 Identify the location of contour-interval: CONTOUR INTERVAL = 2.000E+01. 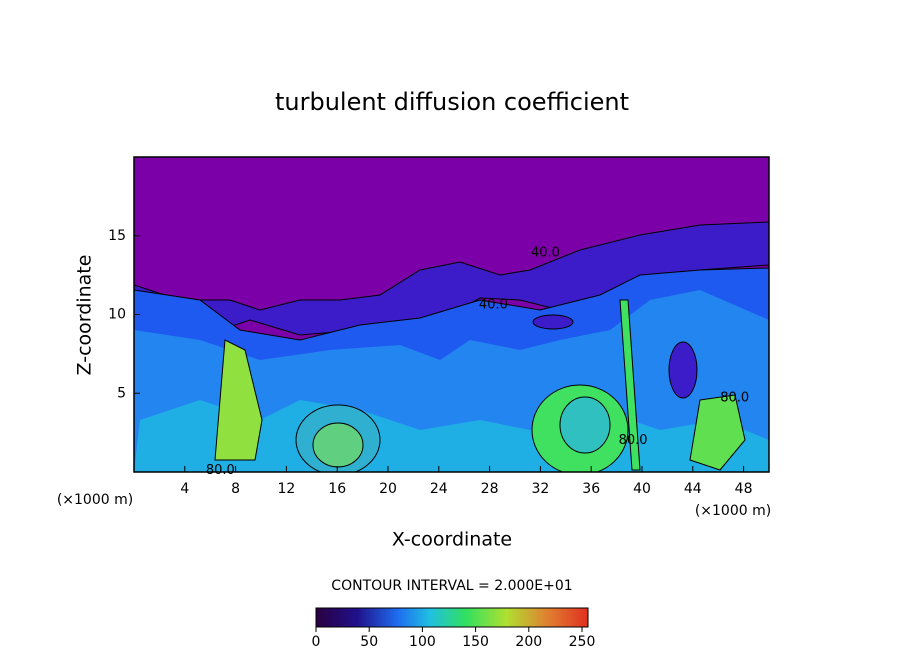
(451, 586).